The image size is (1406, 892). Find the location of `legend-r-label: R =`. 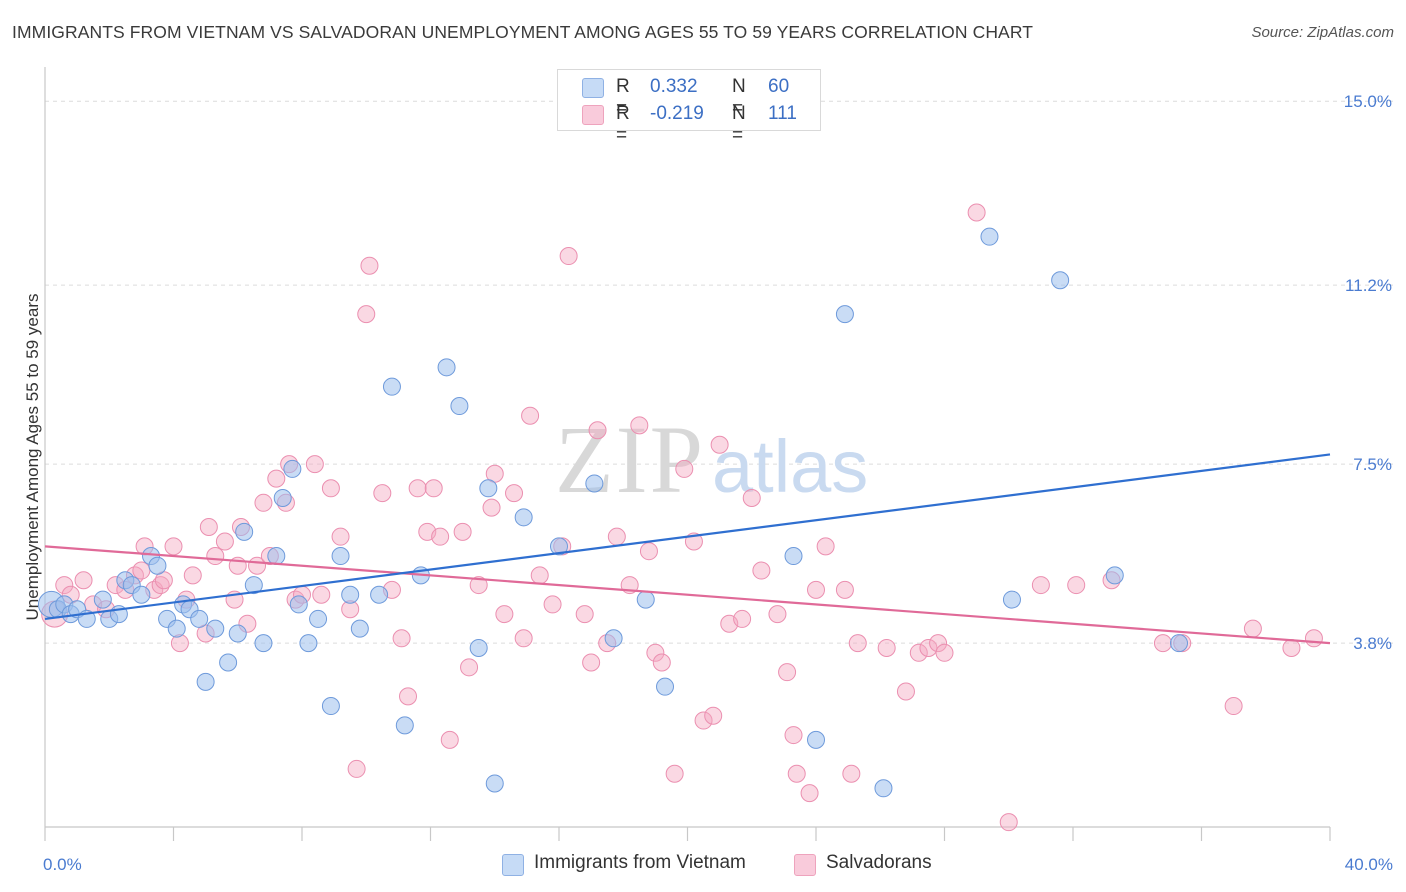

legend-r-label: R = is located at coordinates (623, 97).